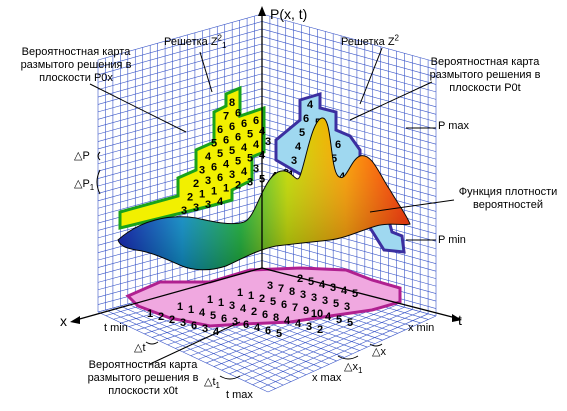 Image resolution: width=567 pixels, height=411 pixels. What do you see at coordinates (453, 126) in the screenshot?
I see `p-max-label: P max` at bounding box center [453, 126].